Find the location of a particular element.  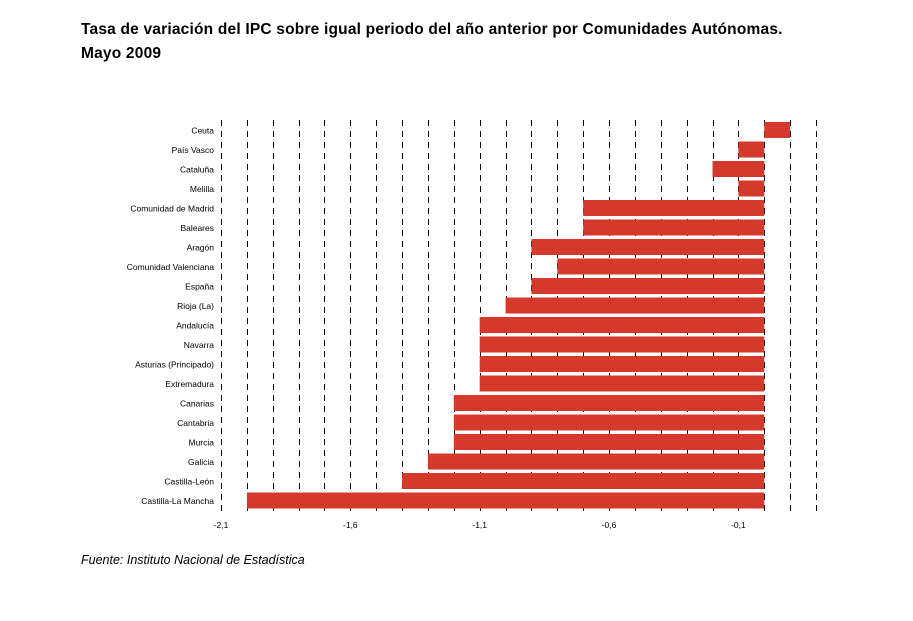

chart-title-line2: Mayo 2009 is located at coordinates (121, 53).